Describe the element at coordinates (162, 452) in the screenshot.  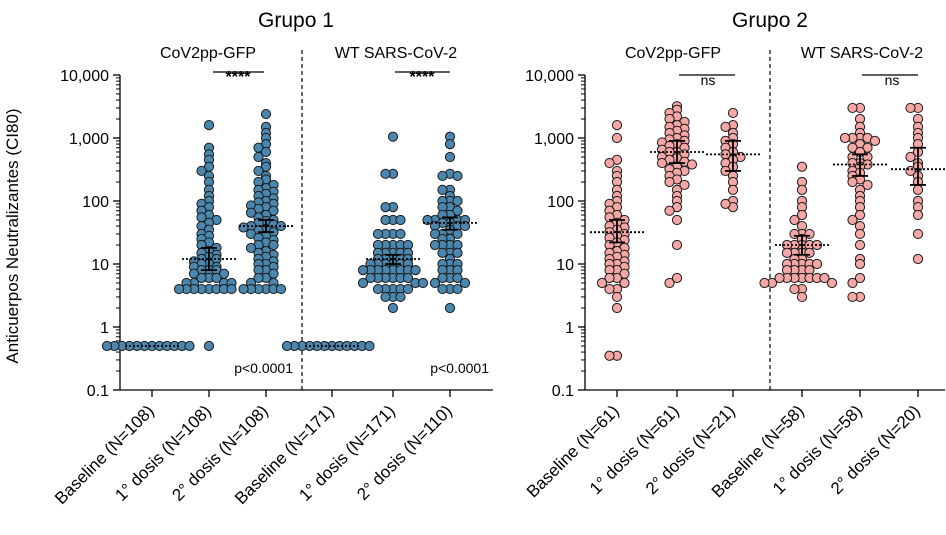
I see `x-tick-label: 1° dosis (N=108)` at that location.